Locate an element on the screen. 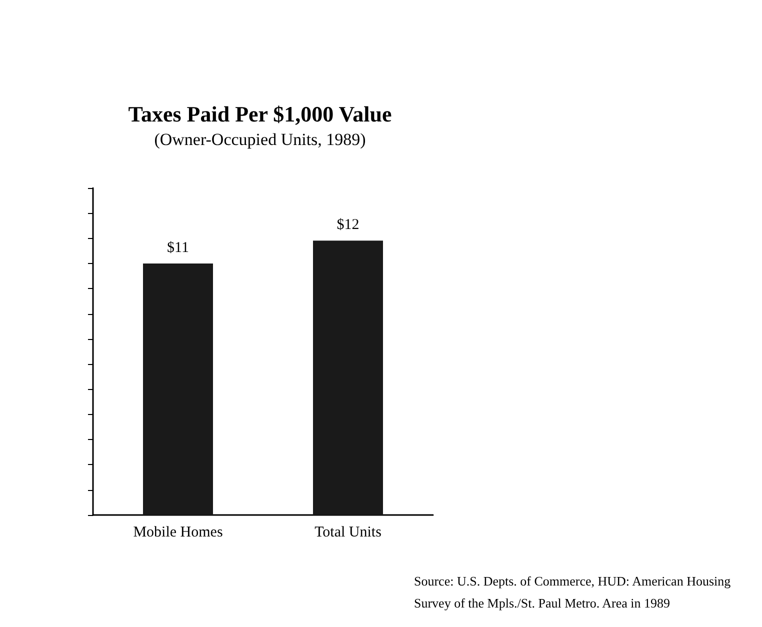  data-label: $12 is located at coordinates (348, 225).